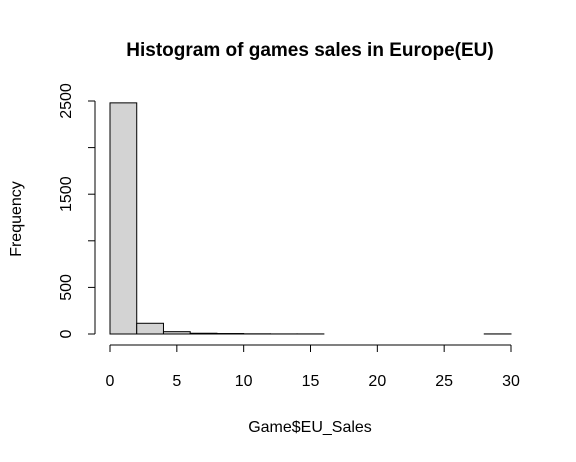 Image resolution: width=576 pixels, height=462 pixels. What do you see at coordinates (77, 210) in the screenshot?
I see `y-axis: 0 500 1500 2500` at bounding box center [77, 210].